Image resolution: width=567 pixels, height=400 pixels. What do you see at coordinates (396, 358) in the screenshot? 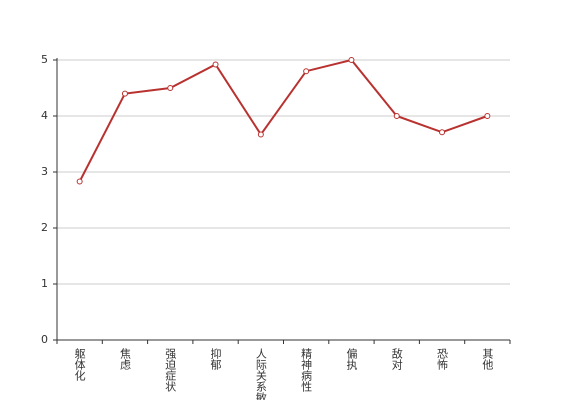
I see `x-tick-label: 敌对` at bounding box center [396, 358].